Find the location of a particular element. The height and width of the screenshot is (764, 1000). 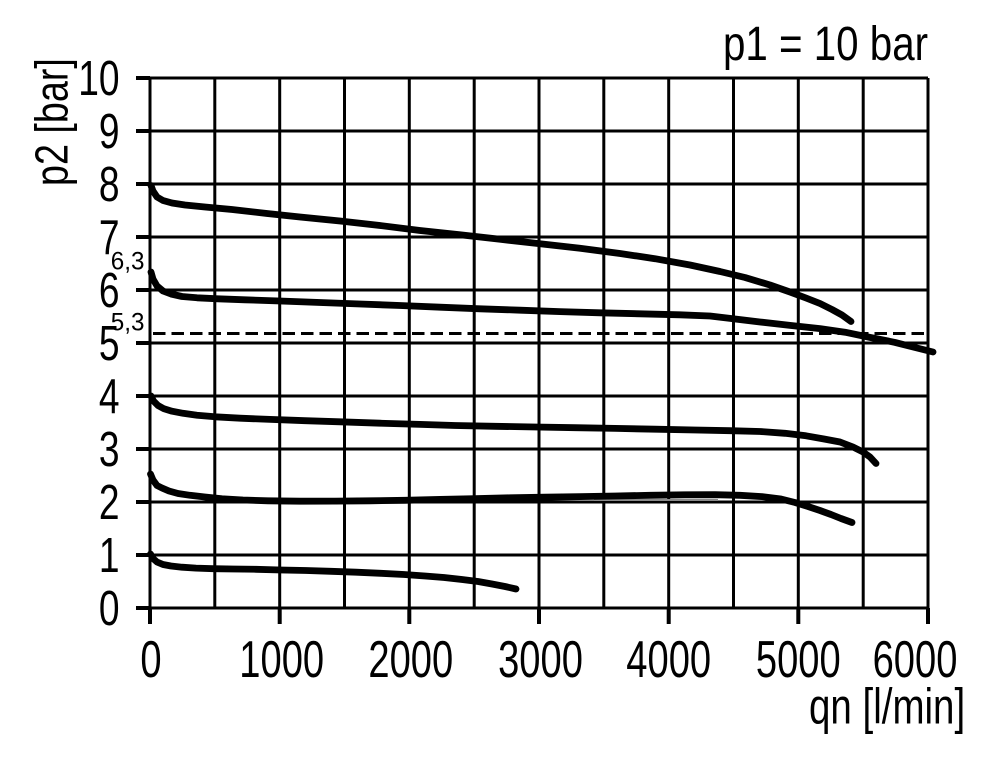

svg-text: 3 is located at coordinates (109, 449).